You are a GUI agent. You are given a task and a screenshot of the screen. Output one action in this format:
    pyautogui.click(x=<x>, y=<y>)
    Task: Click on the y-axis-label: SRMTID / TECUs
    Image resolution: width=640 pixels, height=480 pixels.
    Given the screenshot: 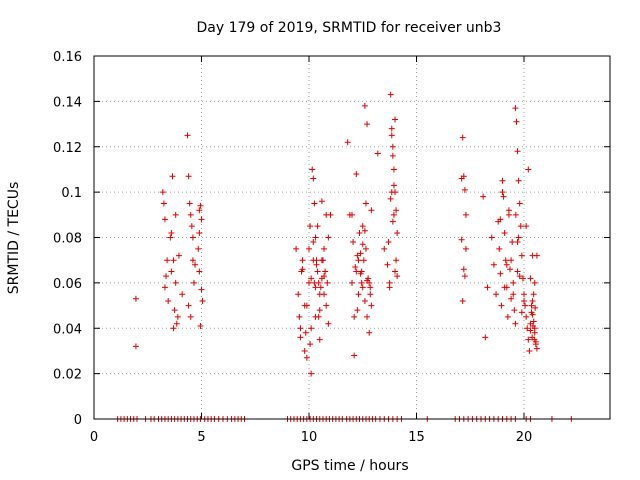 What is the action you would take?
    pyautogui.click(x=14, y=238)
    